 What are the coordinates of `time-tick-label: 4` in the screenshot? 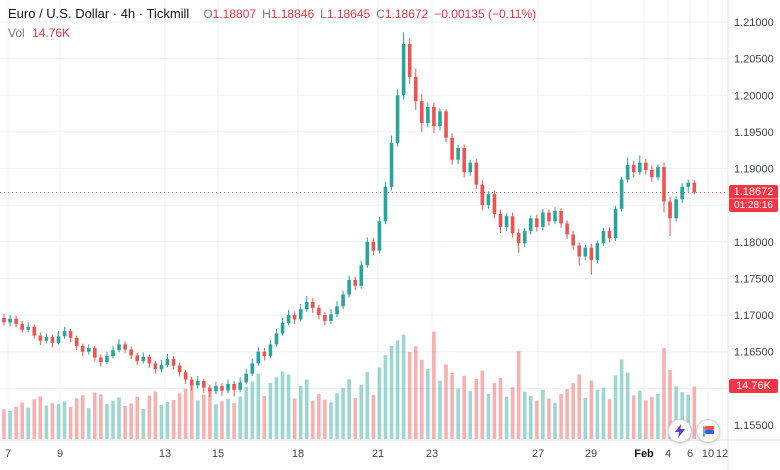 It's located at (668, 454).